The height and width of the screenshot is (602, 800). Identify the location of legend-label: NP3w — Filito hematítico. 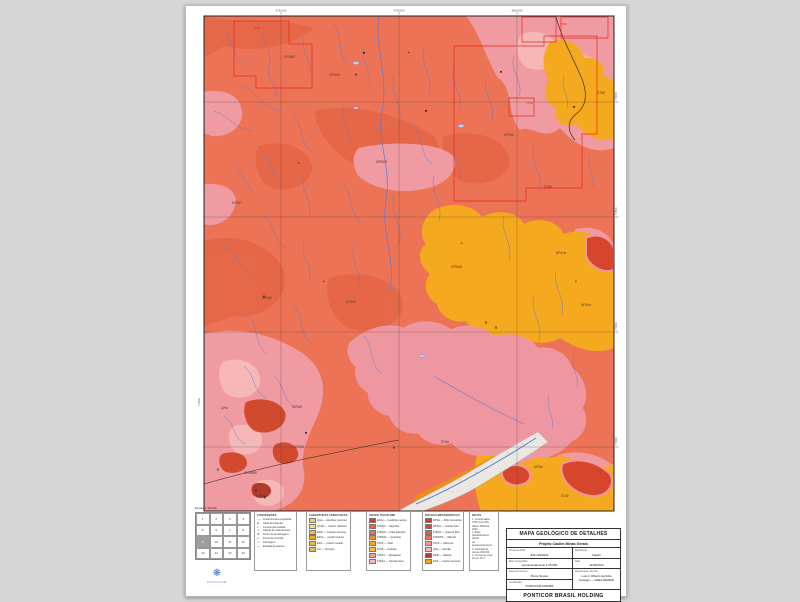
(448, 520).